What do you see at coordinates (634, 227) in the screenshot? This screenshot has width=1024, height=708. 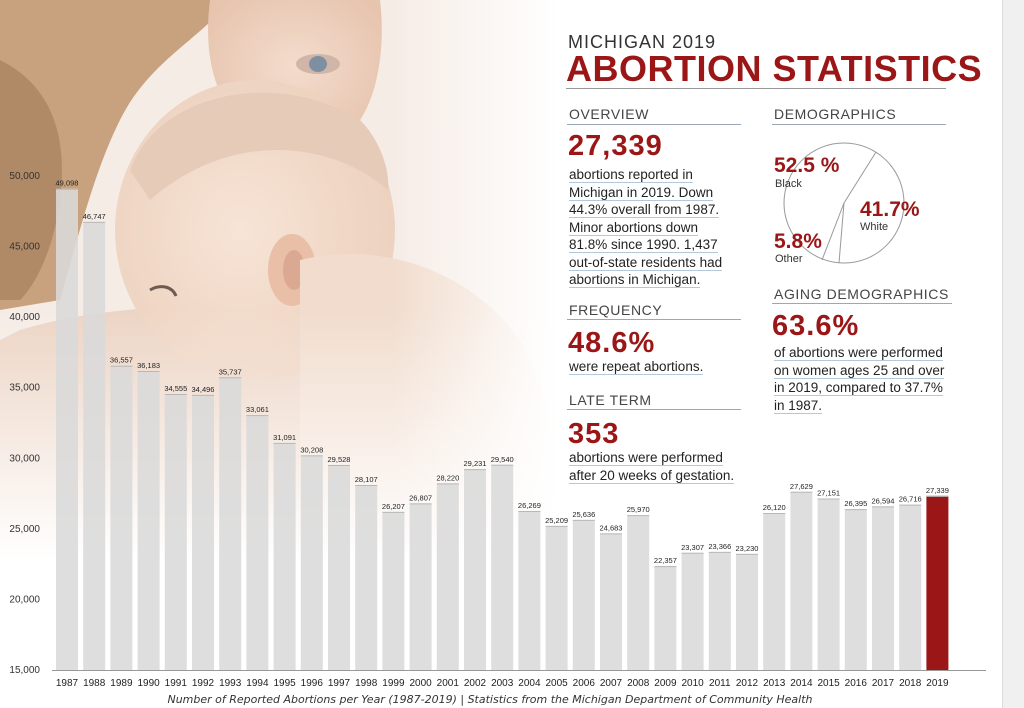 I see `text-line: Minor abortions down` at bounding box center [634, 227].